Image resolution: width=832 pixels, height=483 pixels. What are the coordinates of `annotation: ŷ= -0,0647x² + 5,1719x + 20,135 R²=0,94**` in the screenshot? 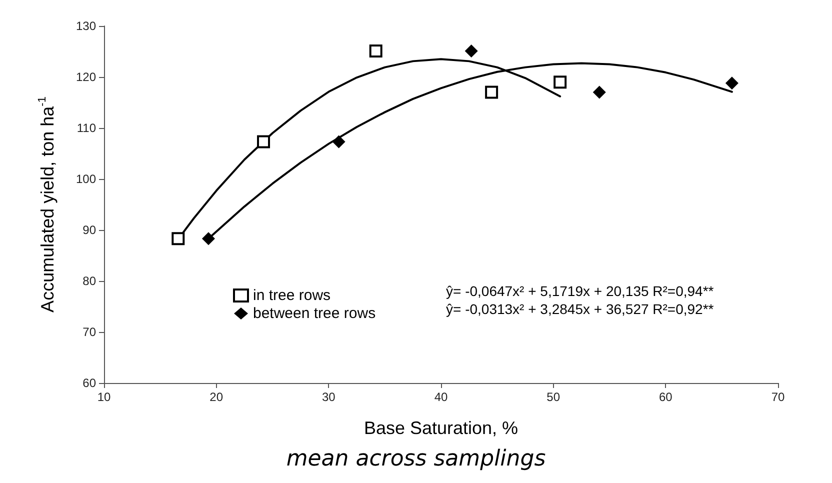 It's located at (580, 291).